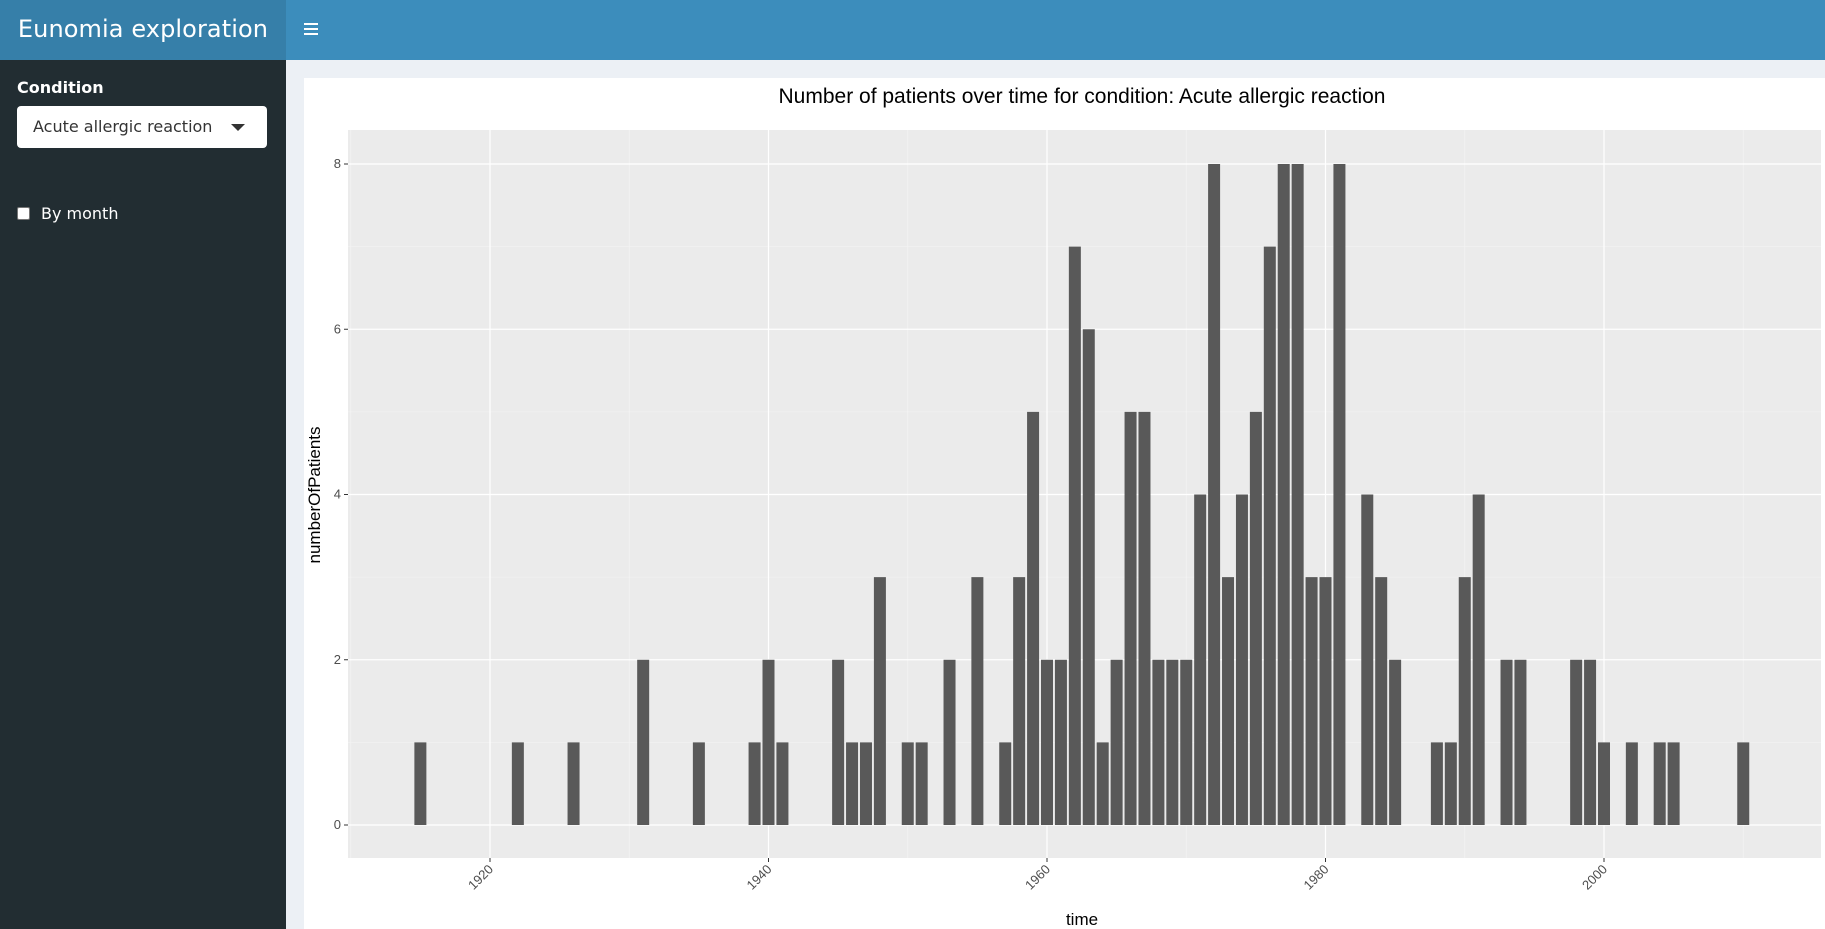  What do you see at coordinates (123, 126) in the screenshot?
I see `condition-selected-value: Acute allergic reaction` at bounding box center [123, 126].